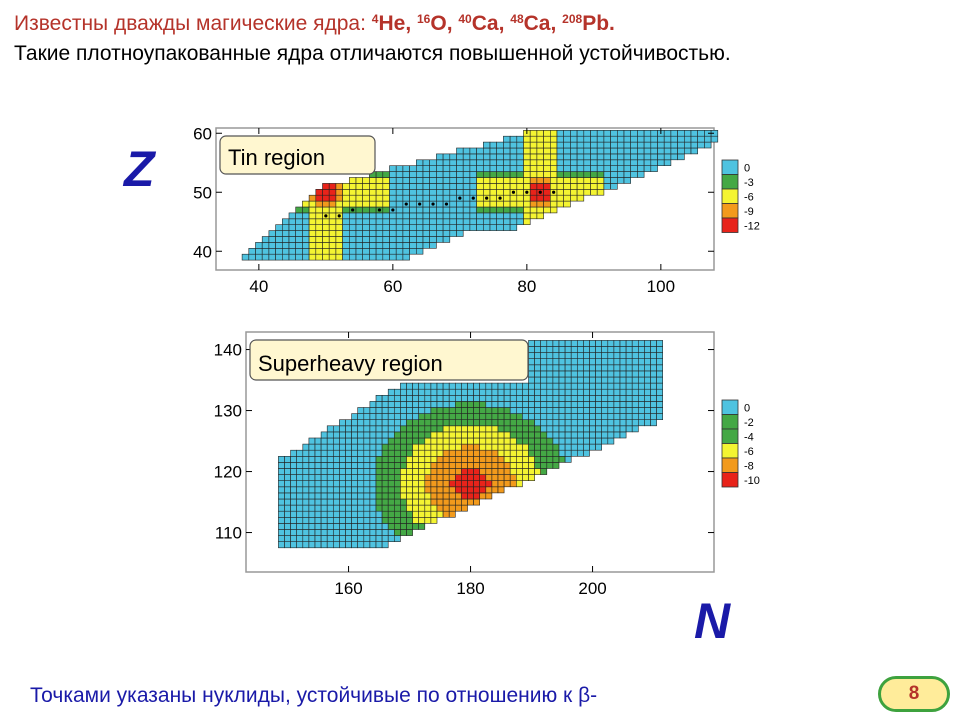  Describe the element at coordinates (228, 411) in the screenshot. I see `y-tick-label: 130` at that location.